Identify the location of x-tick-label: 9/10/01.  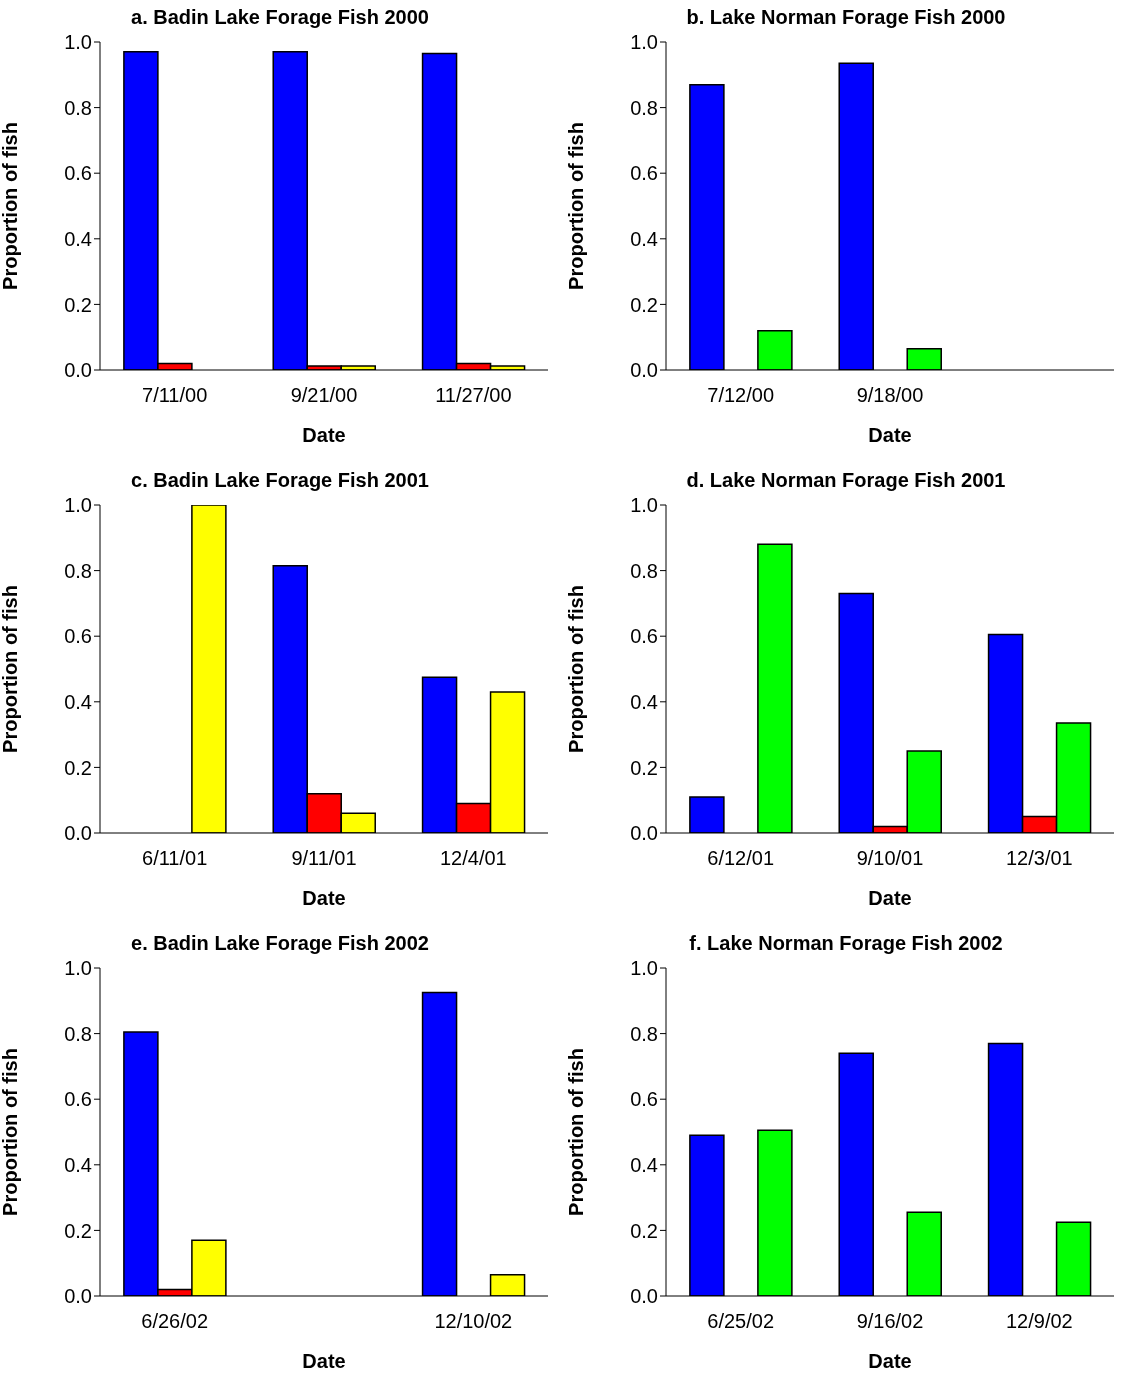
(890, 858).